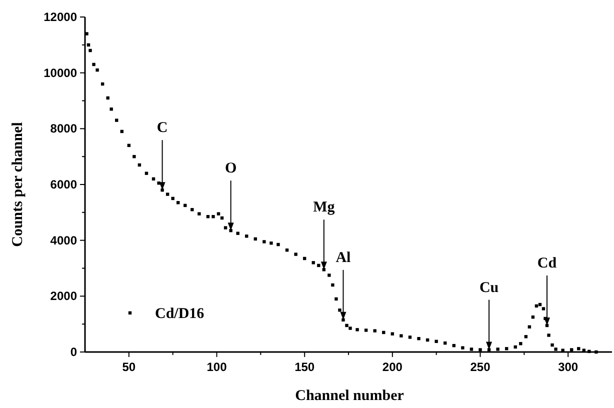 The image size is (614, 408). Describe the element at coordinates (61, 17) in the screenshot. I see `y-tick-label: 12000` at that location.